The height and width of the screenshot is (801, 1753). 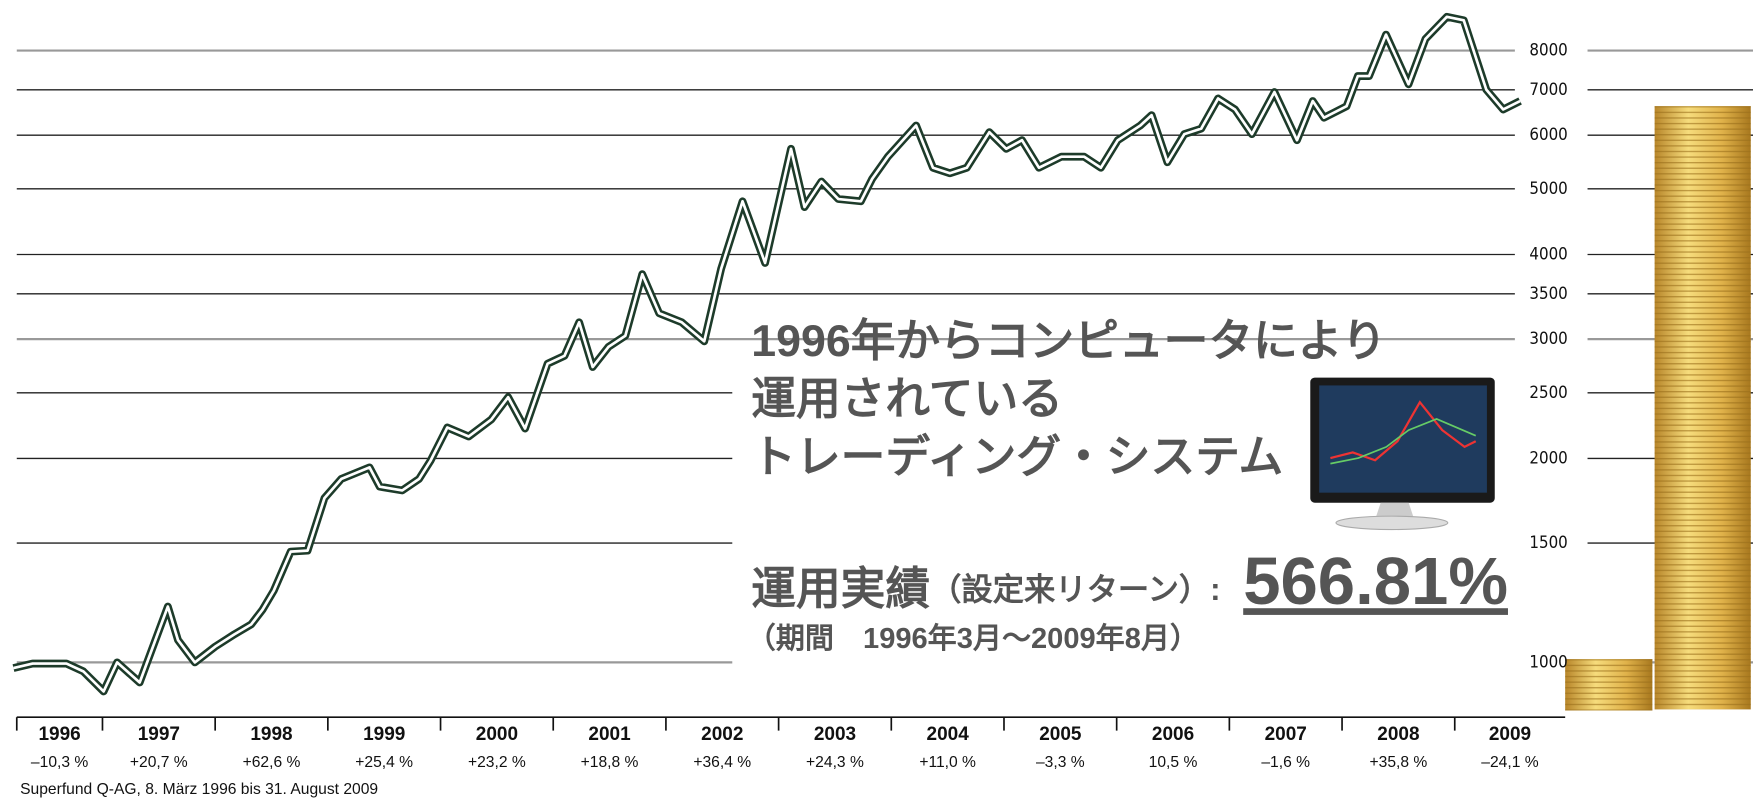 What do you see at coordinates (1068, 341) in the screenshot?
I see `headline: 1996年からコンピュータにより` at bounding box center [1068, 341].